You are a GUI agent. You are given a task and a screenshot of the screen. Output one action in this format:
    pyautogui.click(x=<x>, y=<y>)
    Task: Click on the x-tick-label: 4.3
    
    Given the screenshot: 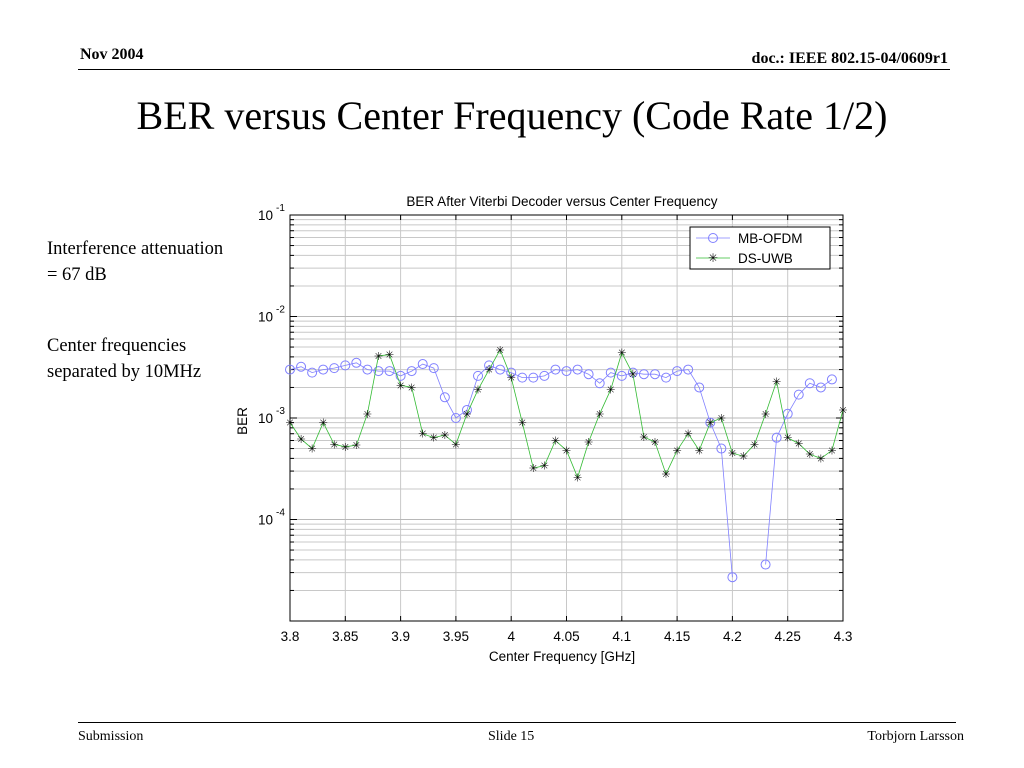 What is the action you would take?
    pyautogui.click(x=843, y=636)
    